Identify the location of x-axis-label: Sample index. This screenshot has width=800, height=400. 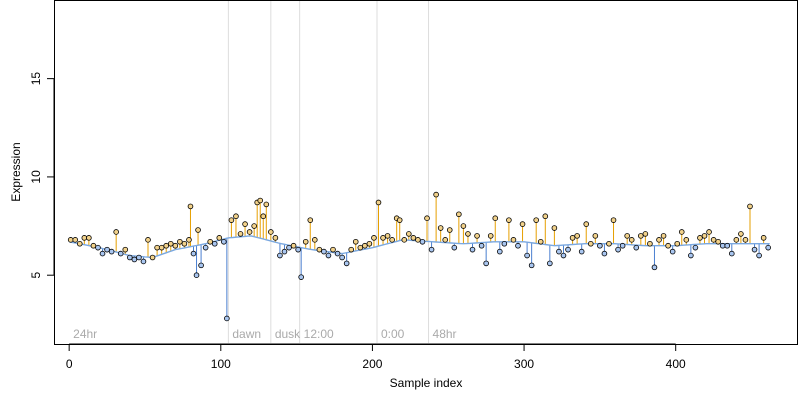
(426, 383).